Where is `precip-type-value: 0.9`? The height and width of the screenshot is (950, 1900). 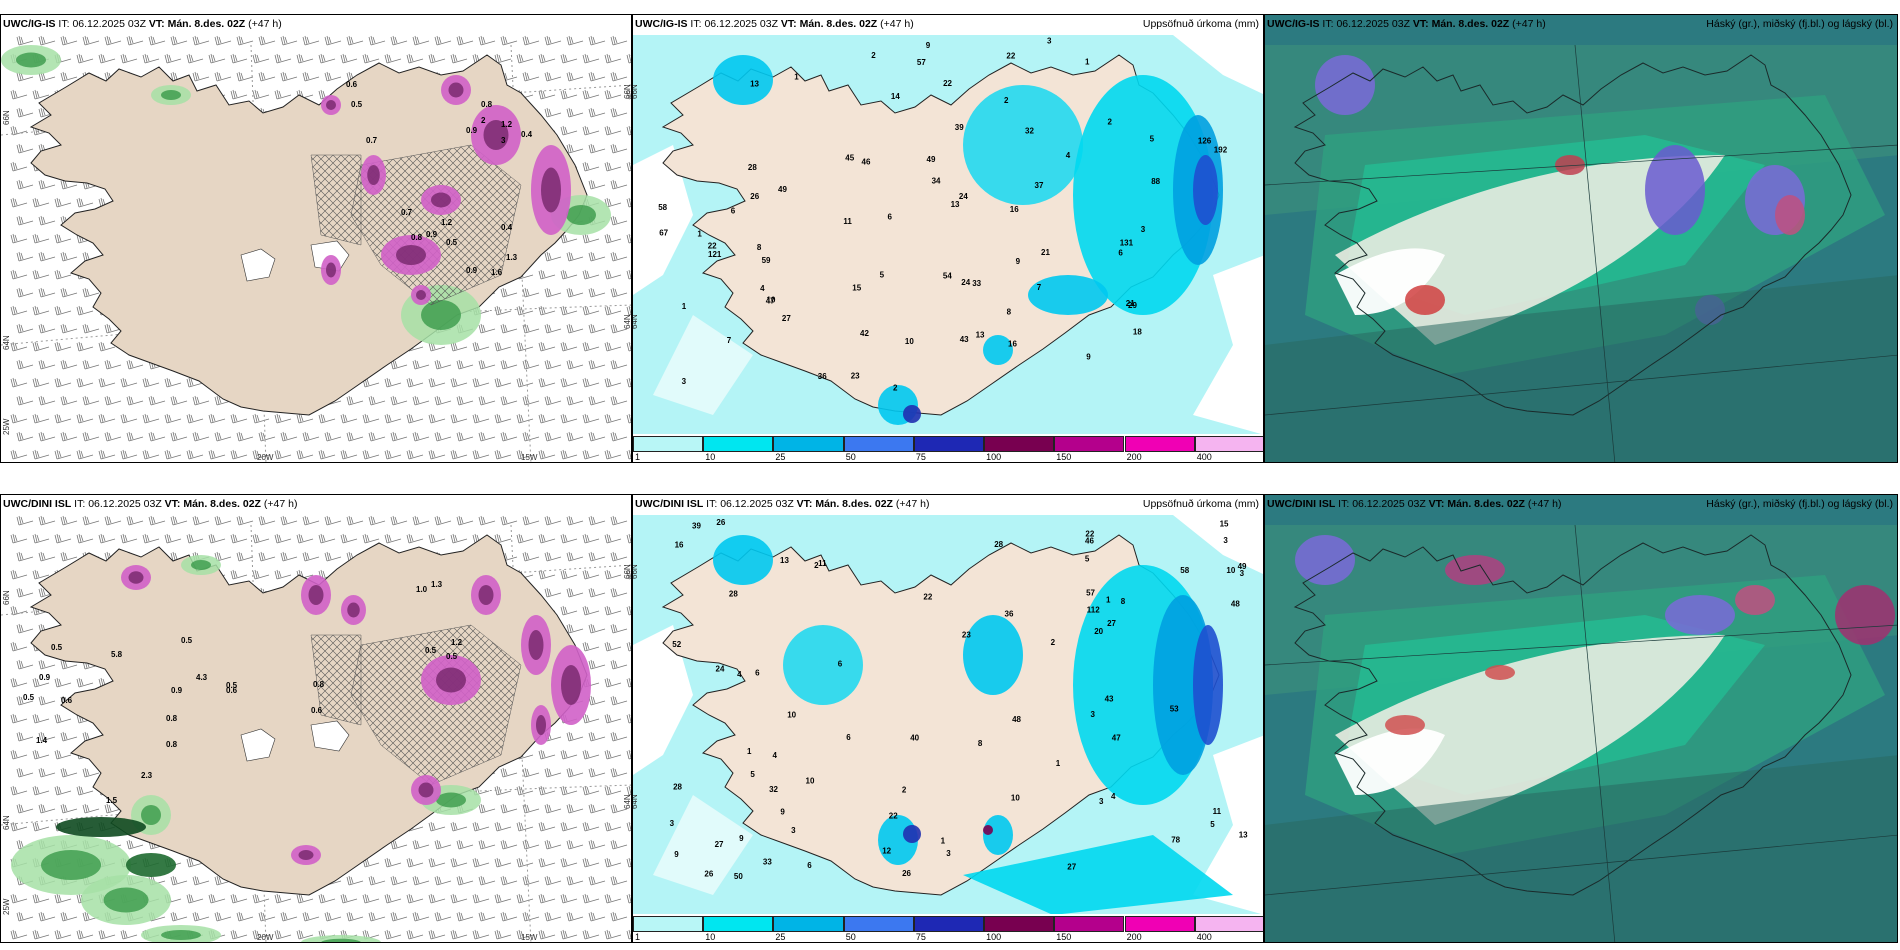 precip-type-value: 0.9 is located at coordinates (472, 130).